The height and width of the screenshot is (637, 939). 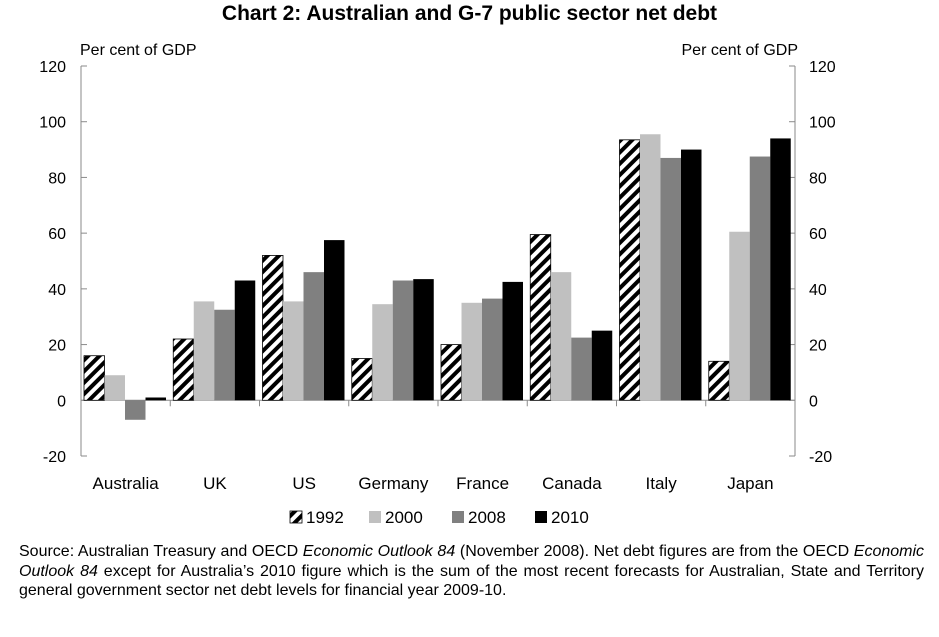 What do you see at coordinates (572, 483) in the screenshot?
I see `category-label: Canada` at bounding box center [572, 483].